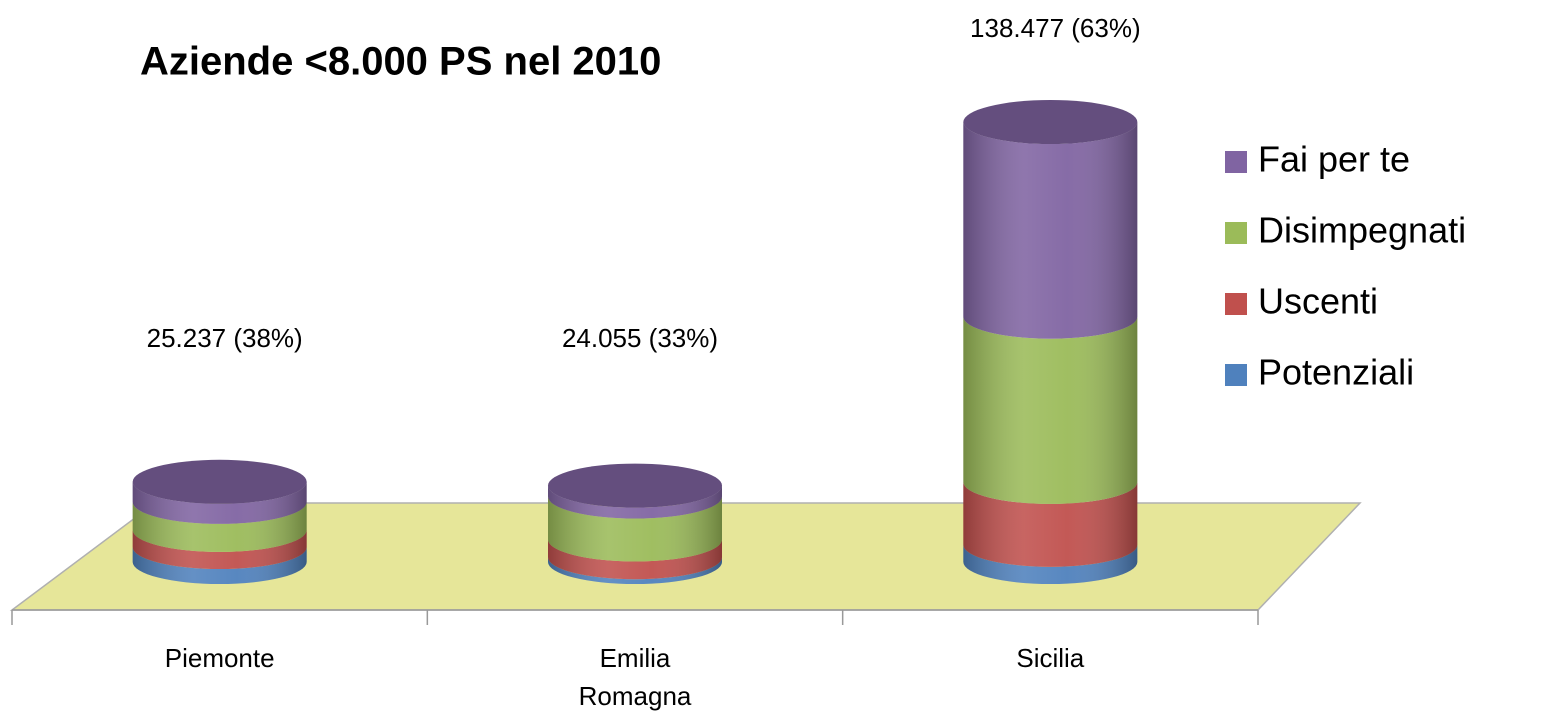 The height and width of the screenshot is (720, 1555). I want to click on x-tick-label: Sicilia, so click(1050, 658).